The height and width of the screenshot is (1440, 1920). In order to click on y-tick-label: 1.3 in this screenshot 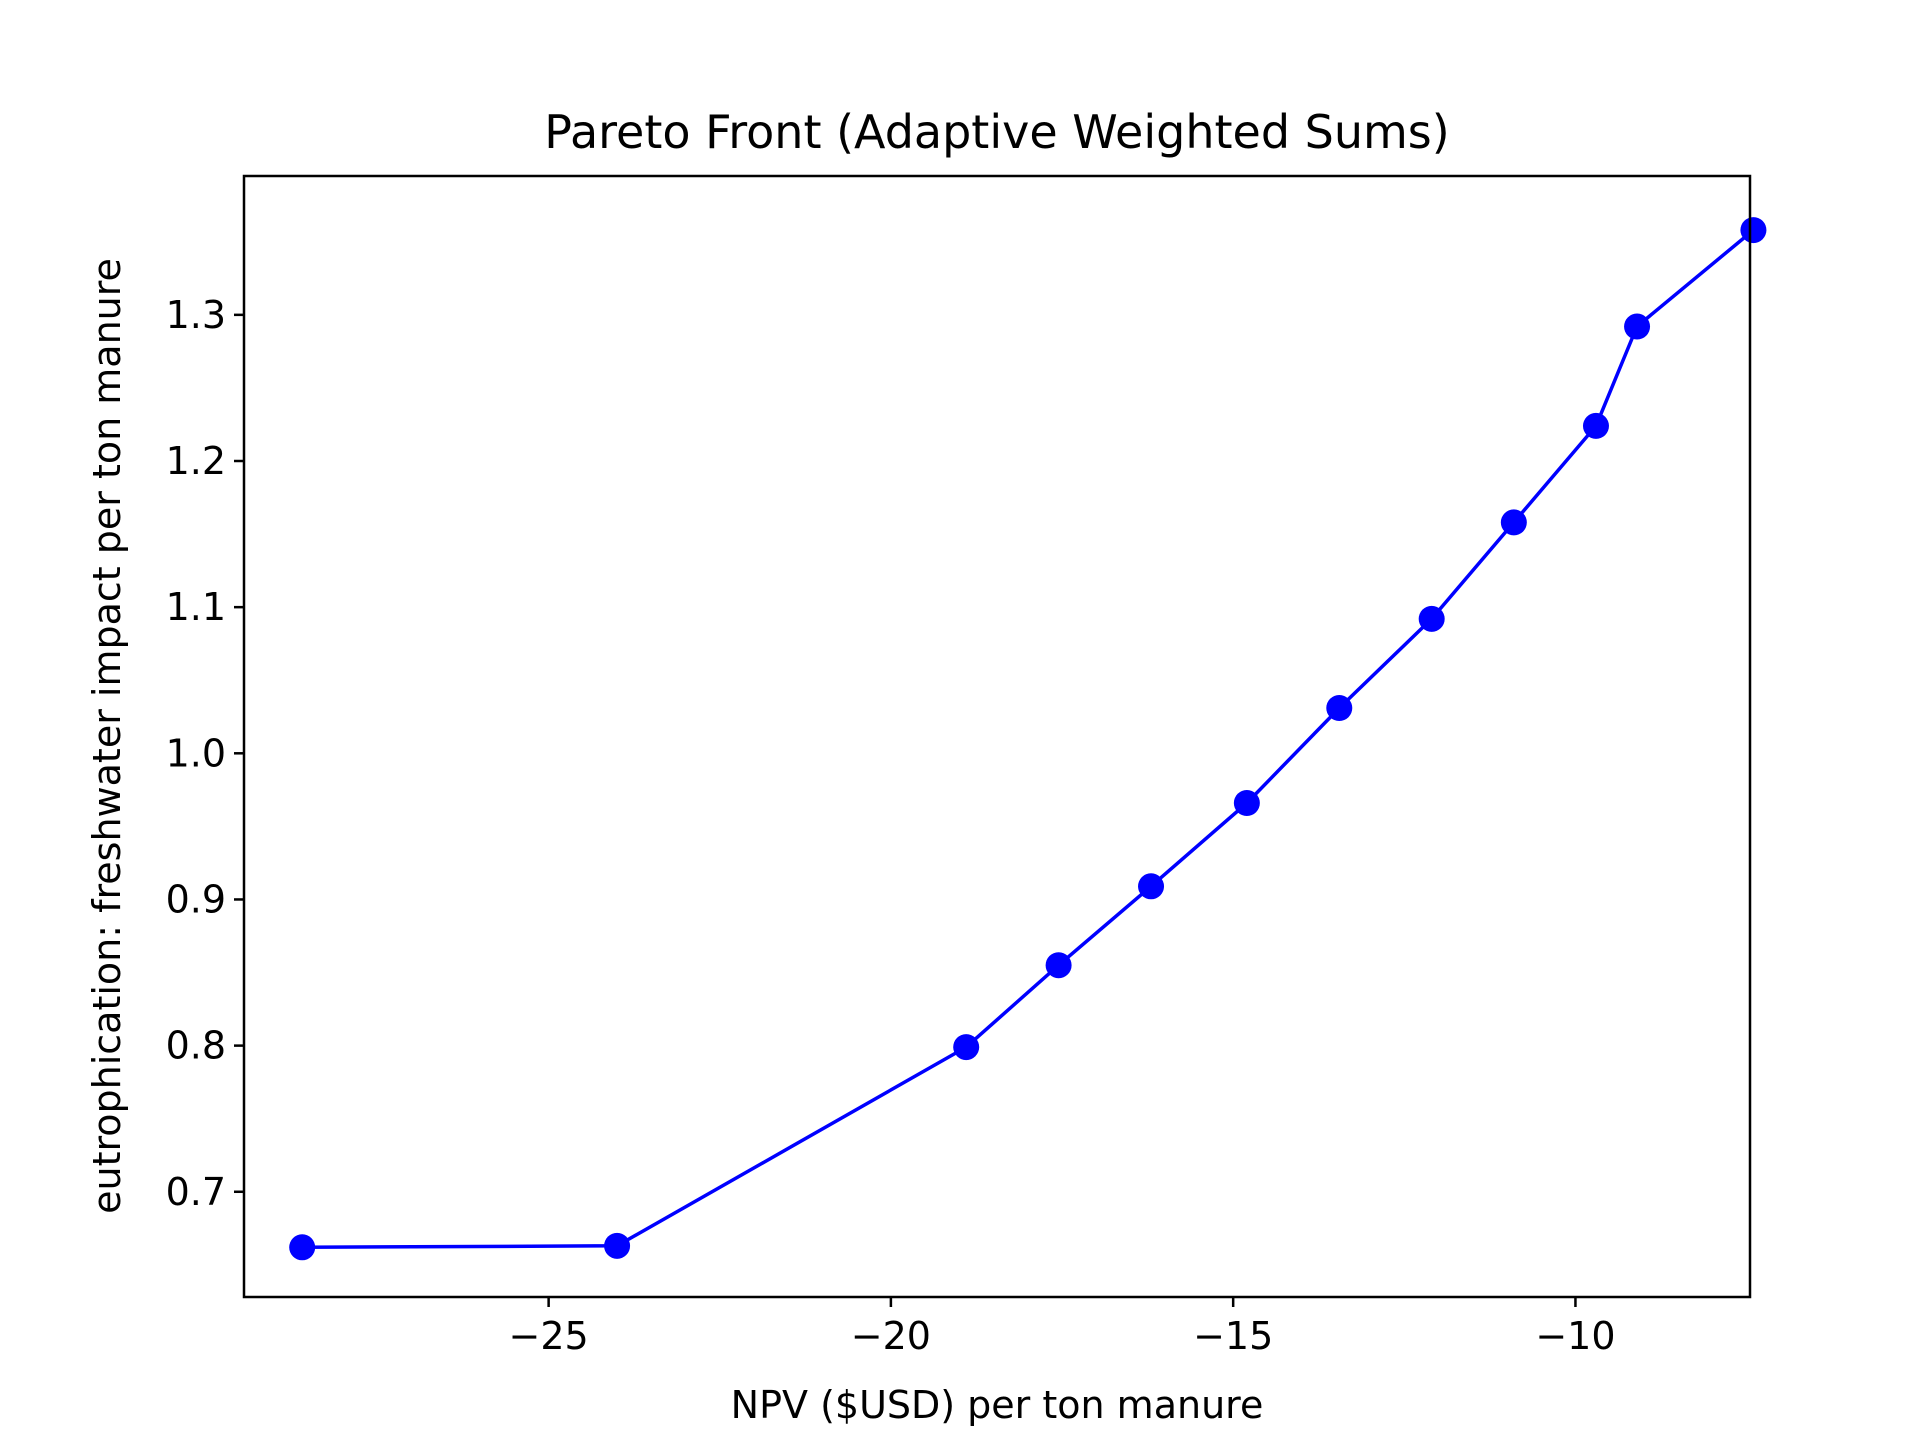, I will do `click(196, 315)`.